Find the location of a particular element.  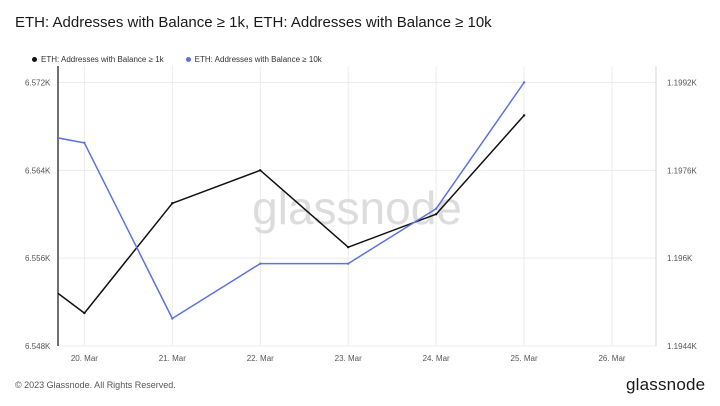

right-tick-label-0: 1.1944K is located at coordinates (682, 346).